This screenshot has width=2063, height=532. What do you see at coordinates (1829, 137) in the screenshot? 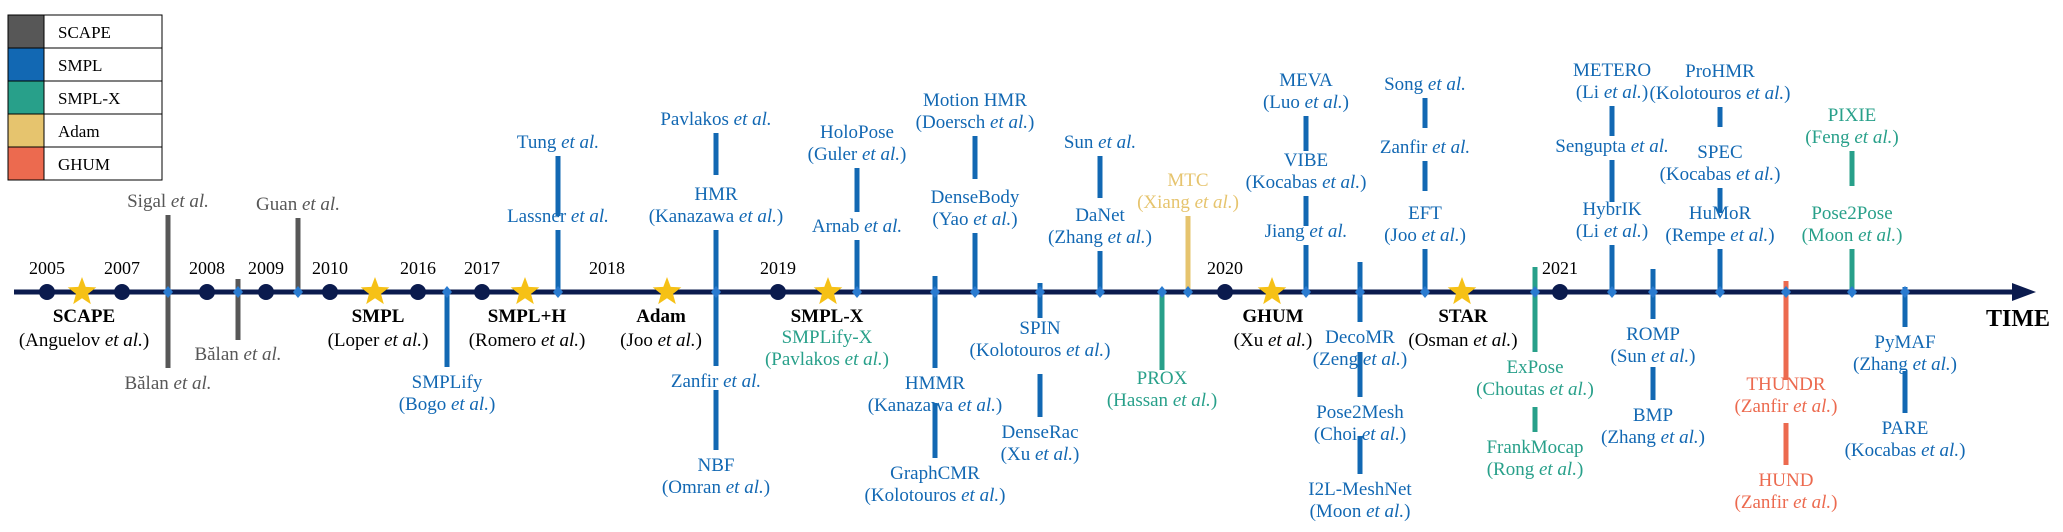
I see `method-citation-author: (Feng` at bounding box center [1829, 137].